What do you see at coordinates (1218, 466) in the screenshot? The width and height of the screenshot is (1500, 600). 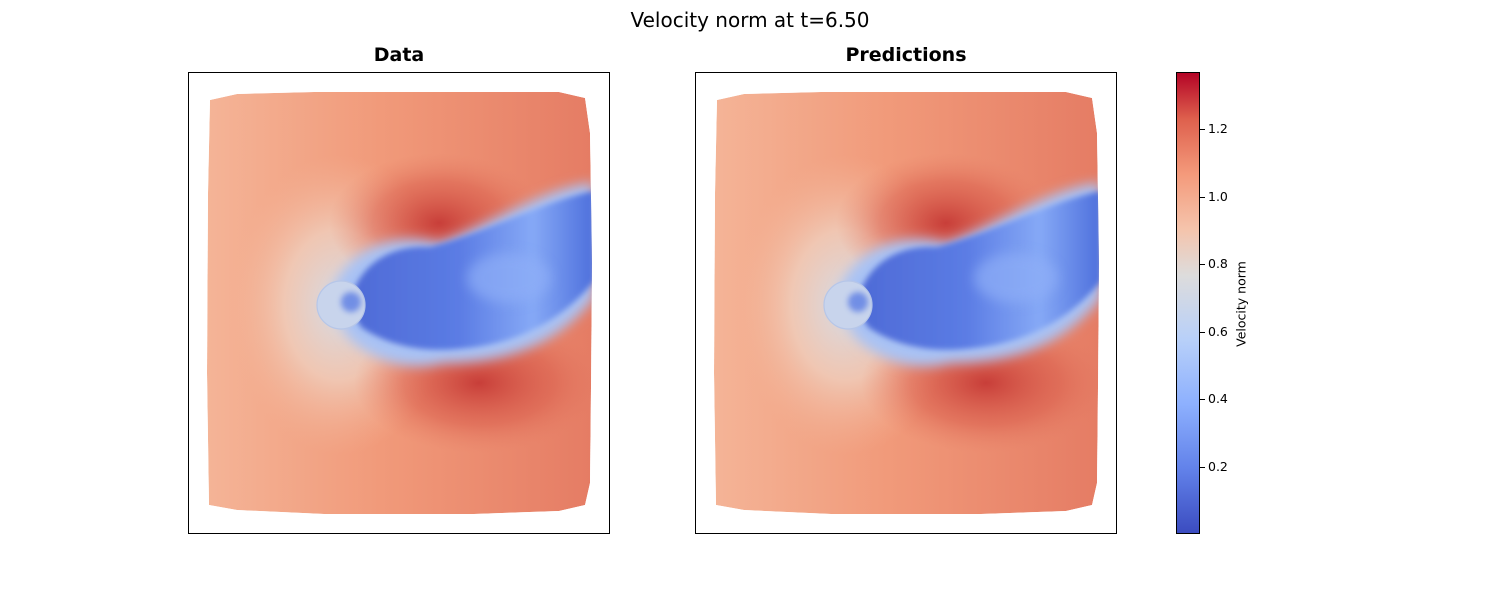 I see `colorbar-tick-label: 0.2` at bounding box center [1218, 466].